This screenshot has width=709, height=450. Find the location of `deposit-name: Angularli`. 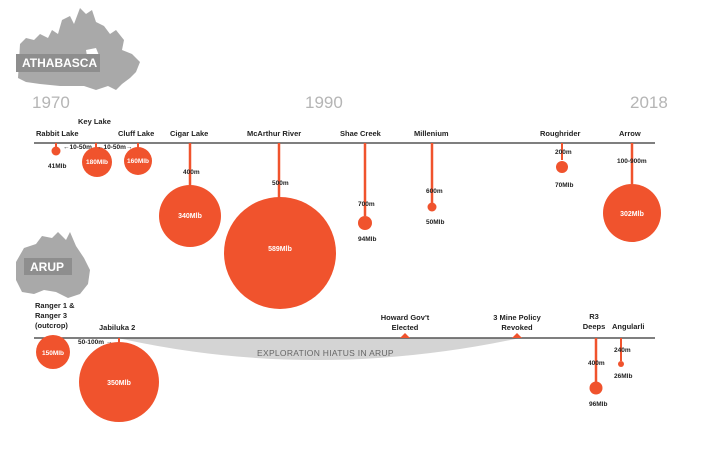

deposit-name: Angularli is located at coordinates (628, 326).